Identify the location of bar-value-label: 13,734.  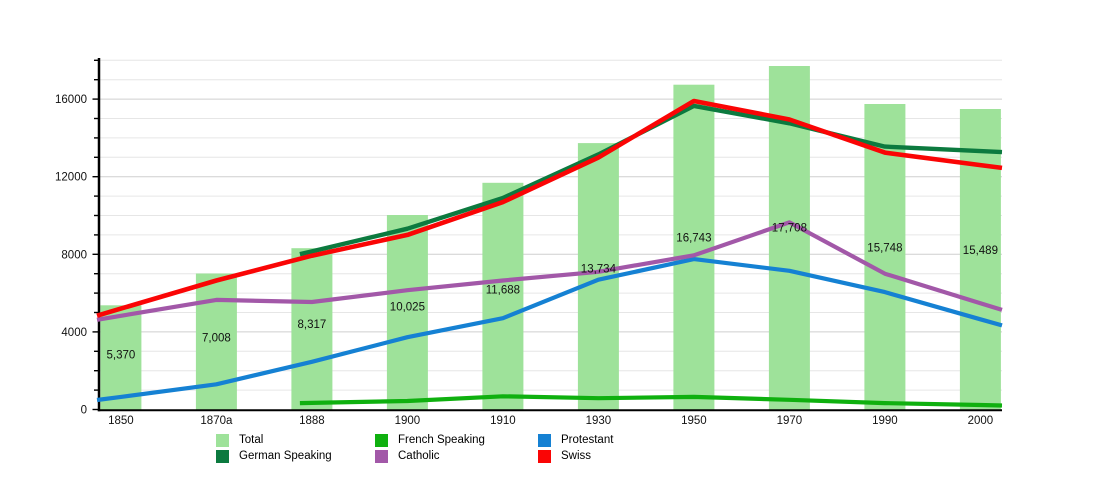
(599, 269).